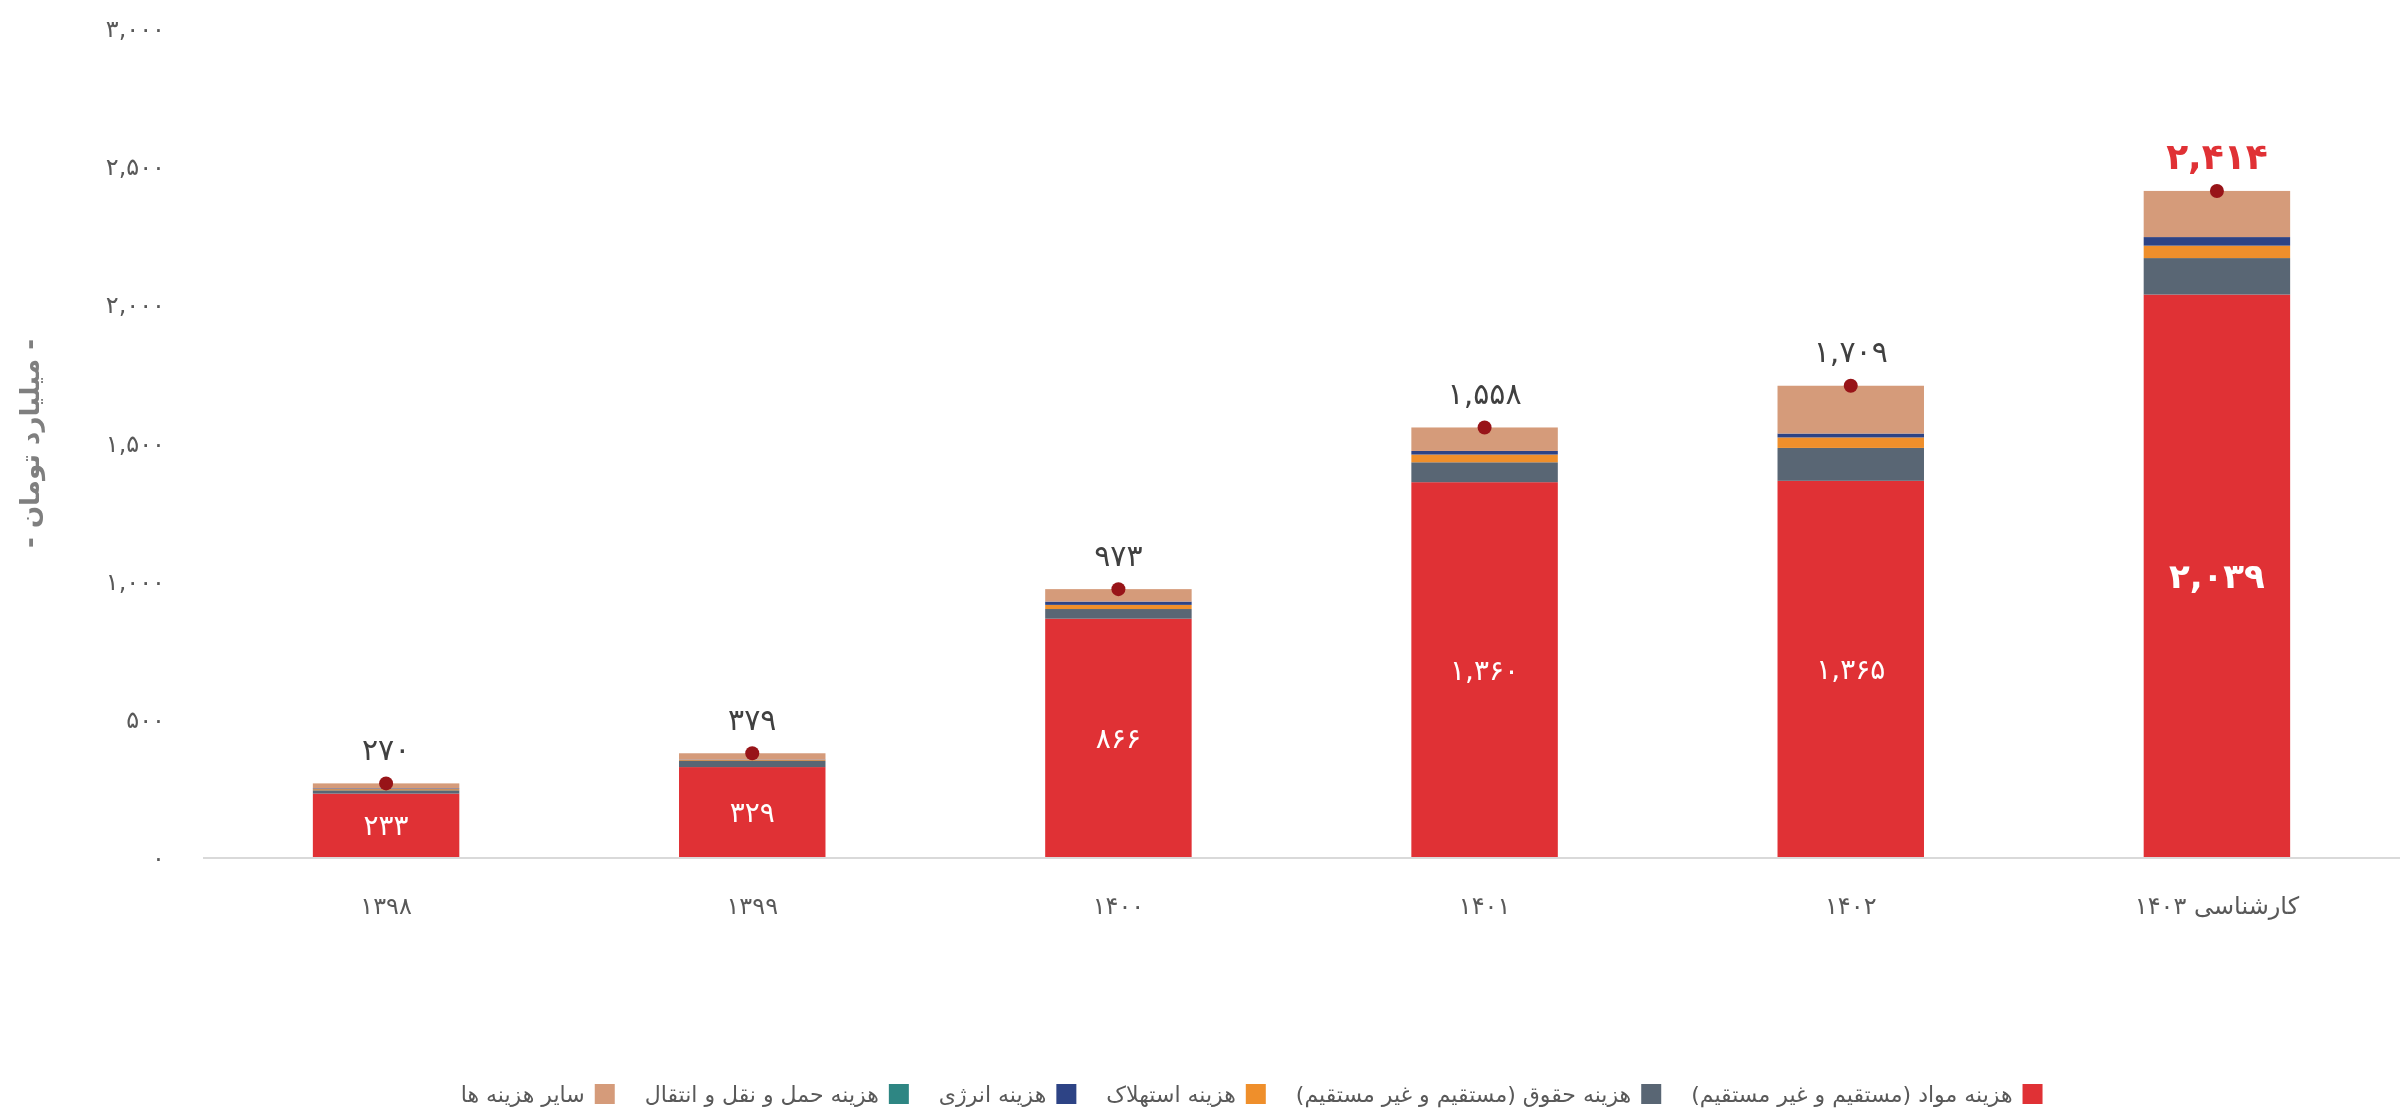 The image size is (2407, 1117). I want to click on x-tick-label: ۱۴۰۰, so click(1118, 906).